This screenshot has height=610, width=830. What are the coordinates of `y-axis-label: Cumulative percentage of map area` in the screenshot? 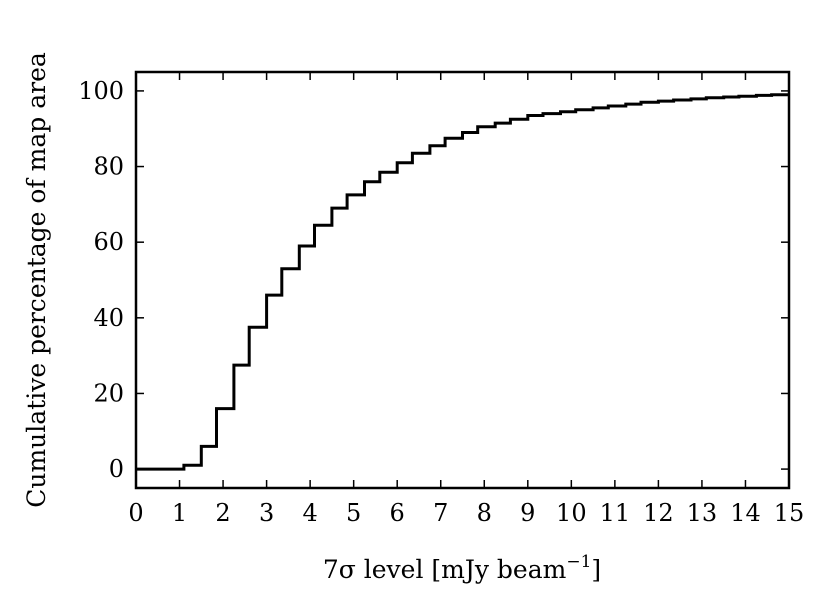 It's located at (36, 280).